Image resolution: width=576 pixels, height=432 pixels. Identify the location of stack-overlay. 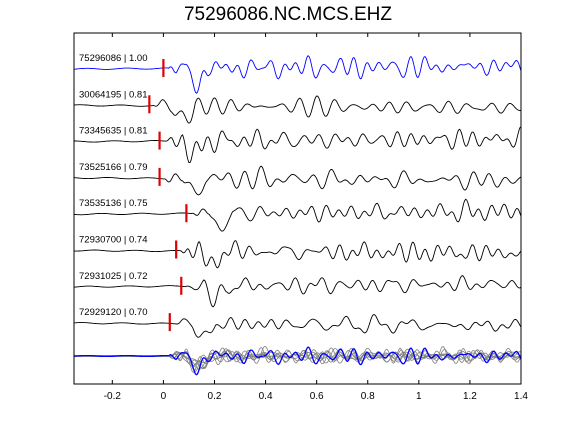
(297, 361).